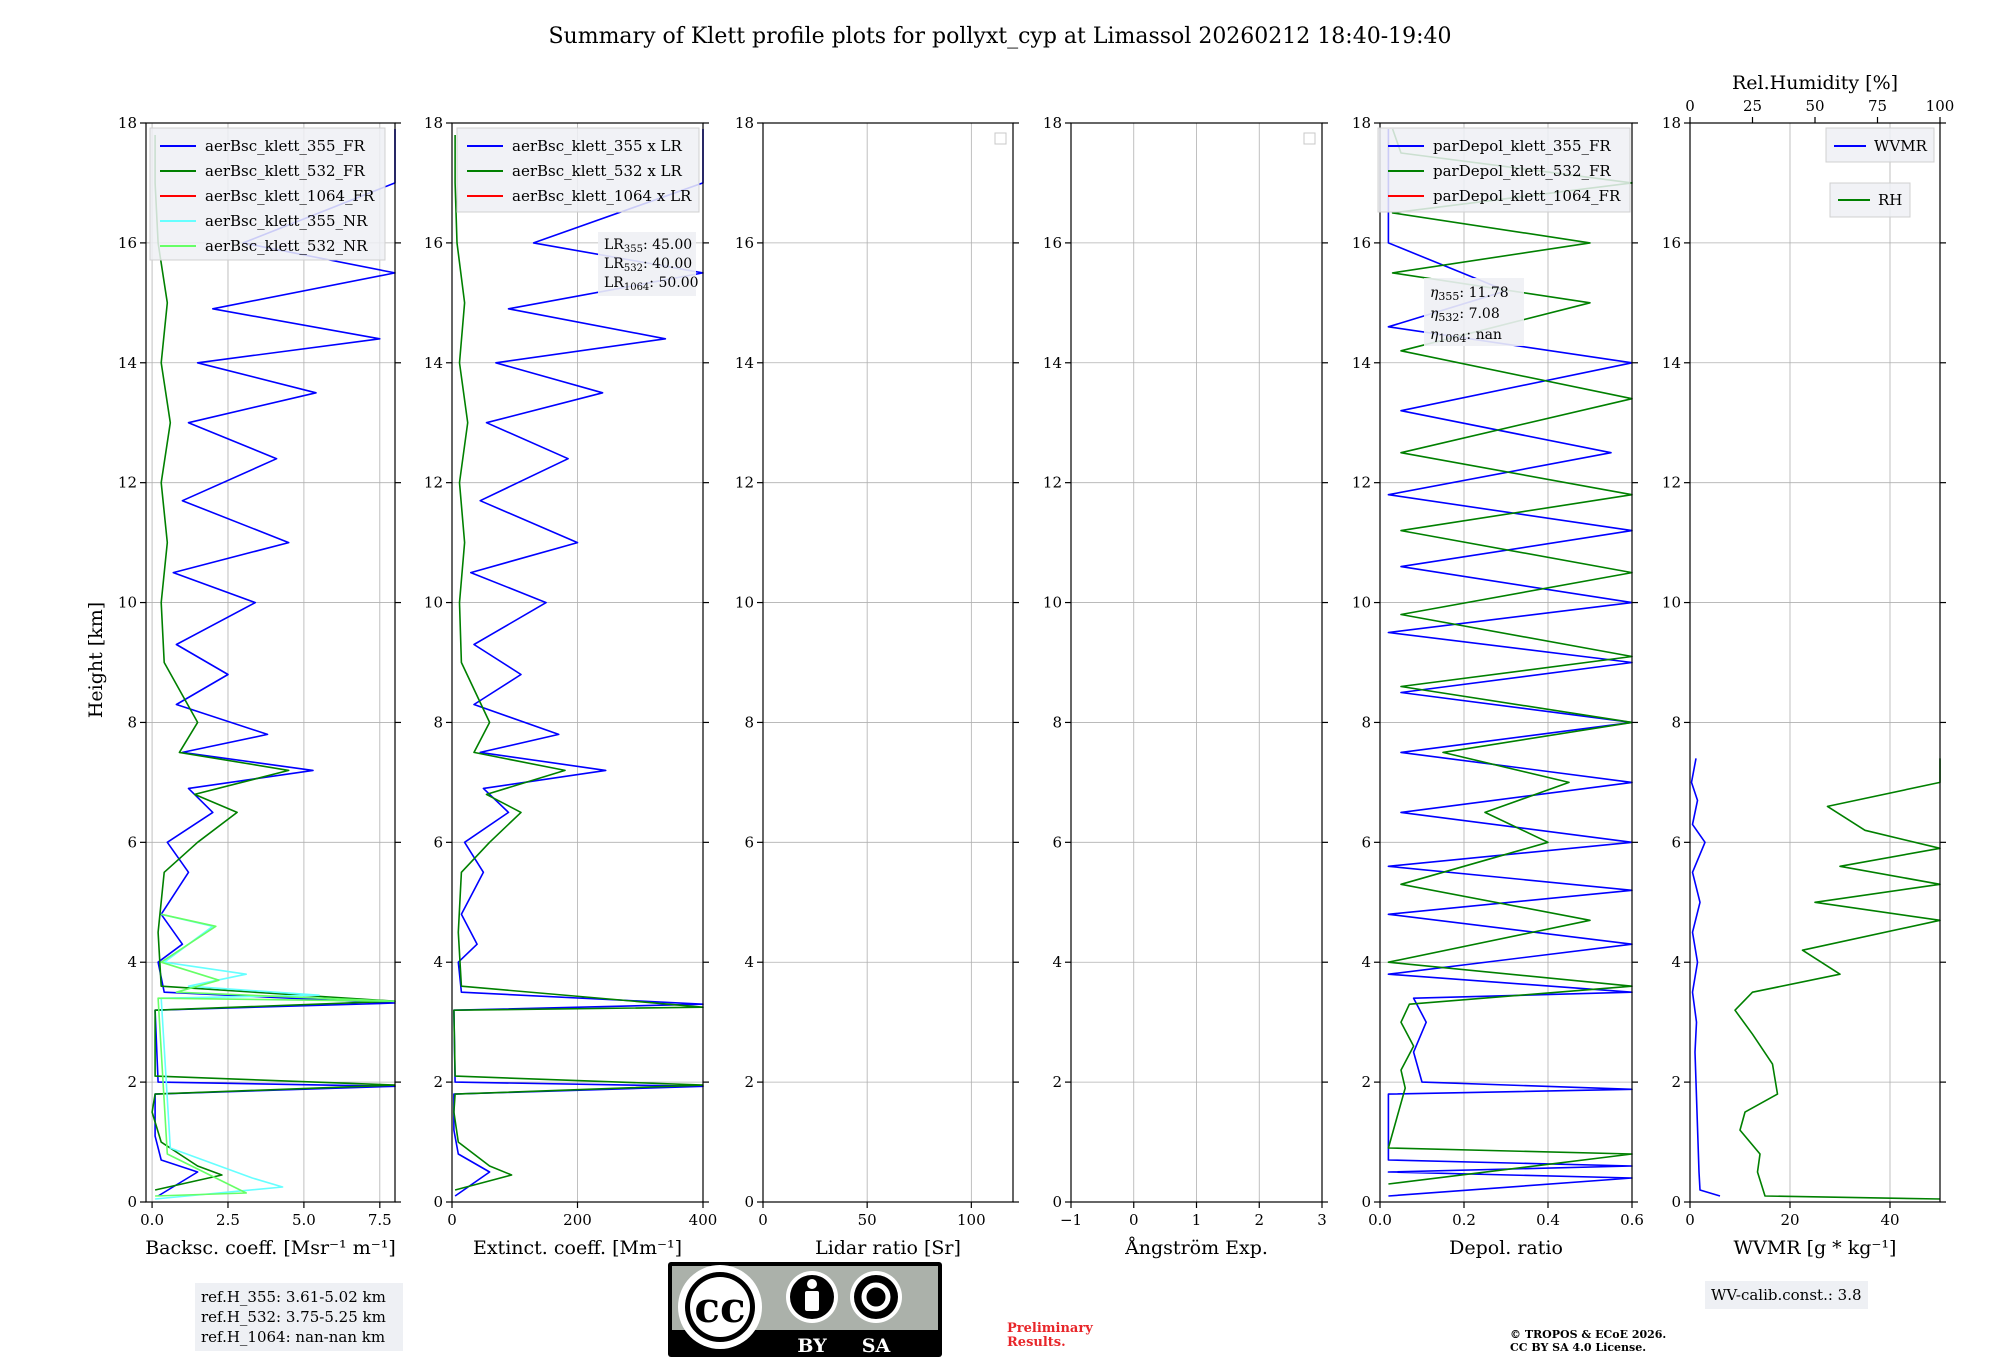  What do you see at coordinates (648, 264) in the screenshot?
I see `lidar-ratio-annotation: LR355: 45.00 LR532: 40.00 LR1064: 50.00` at bounding box center [648, 264].